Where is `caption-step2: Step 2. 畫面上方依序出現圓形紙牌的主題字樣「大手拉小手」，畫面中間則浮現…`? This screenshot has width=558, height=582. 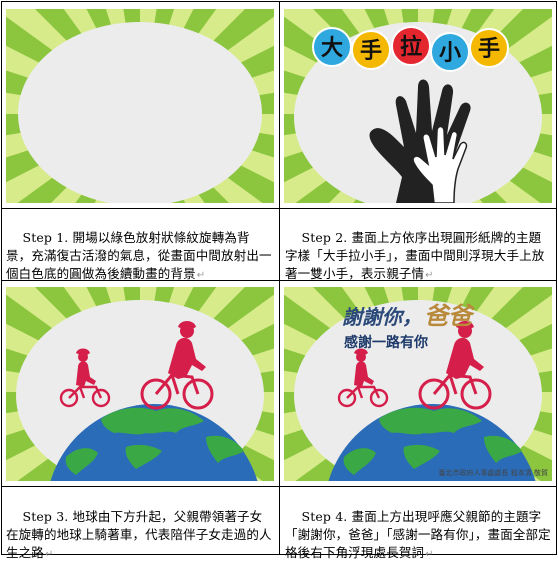 caption-step2: Step 2. 畫面上方依序出現圓形紙牌的主題字樣「大手拉小手」，畫面中間則浮現… is located at coordinates (419, 257).